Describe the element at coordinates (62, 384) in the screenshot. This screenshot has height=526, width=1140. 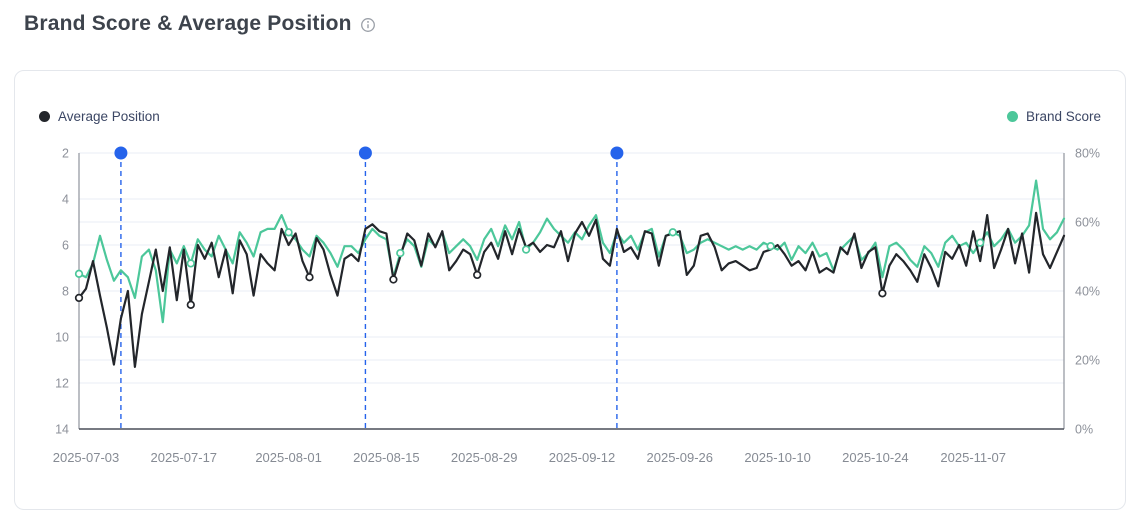
I see `left-axis-tick-label: 12` at that location.